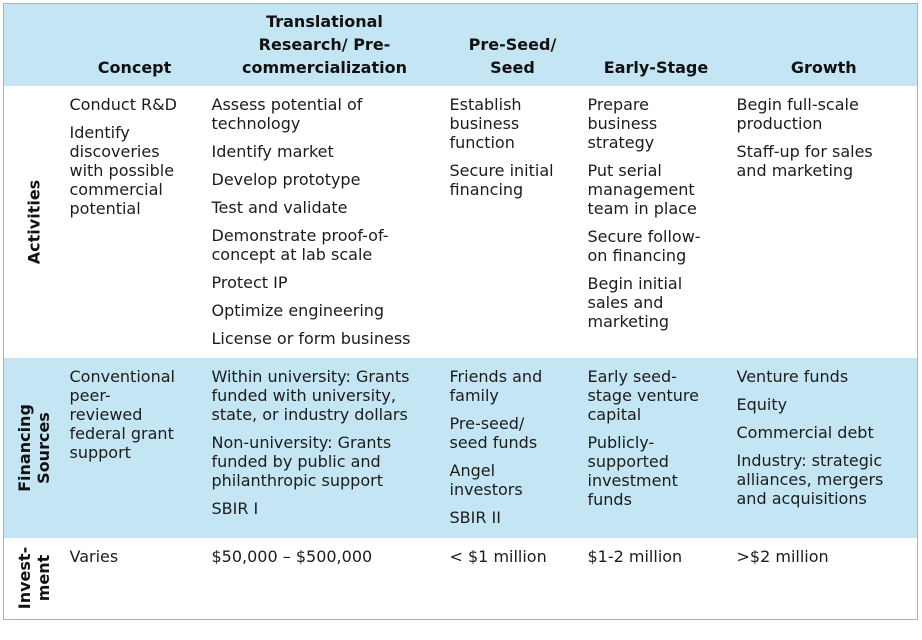 The width and height of the screenshot is (922, 640). I want to click on cell-item: Venture funds, so click(792, 376).